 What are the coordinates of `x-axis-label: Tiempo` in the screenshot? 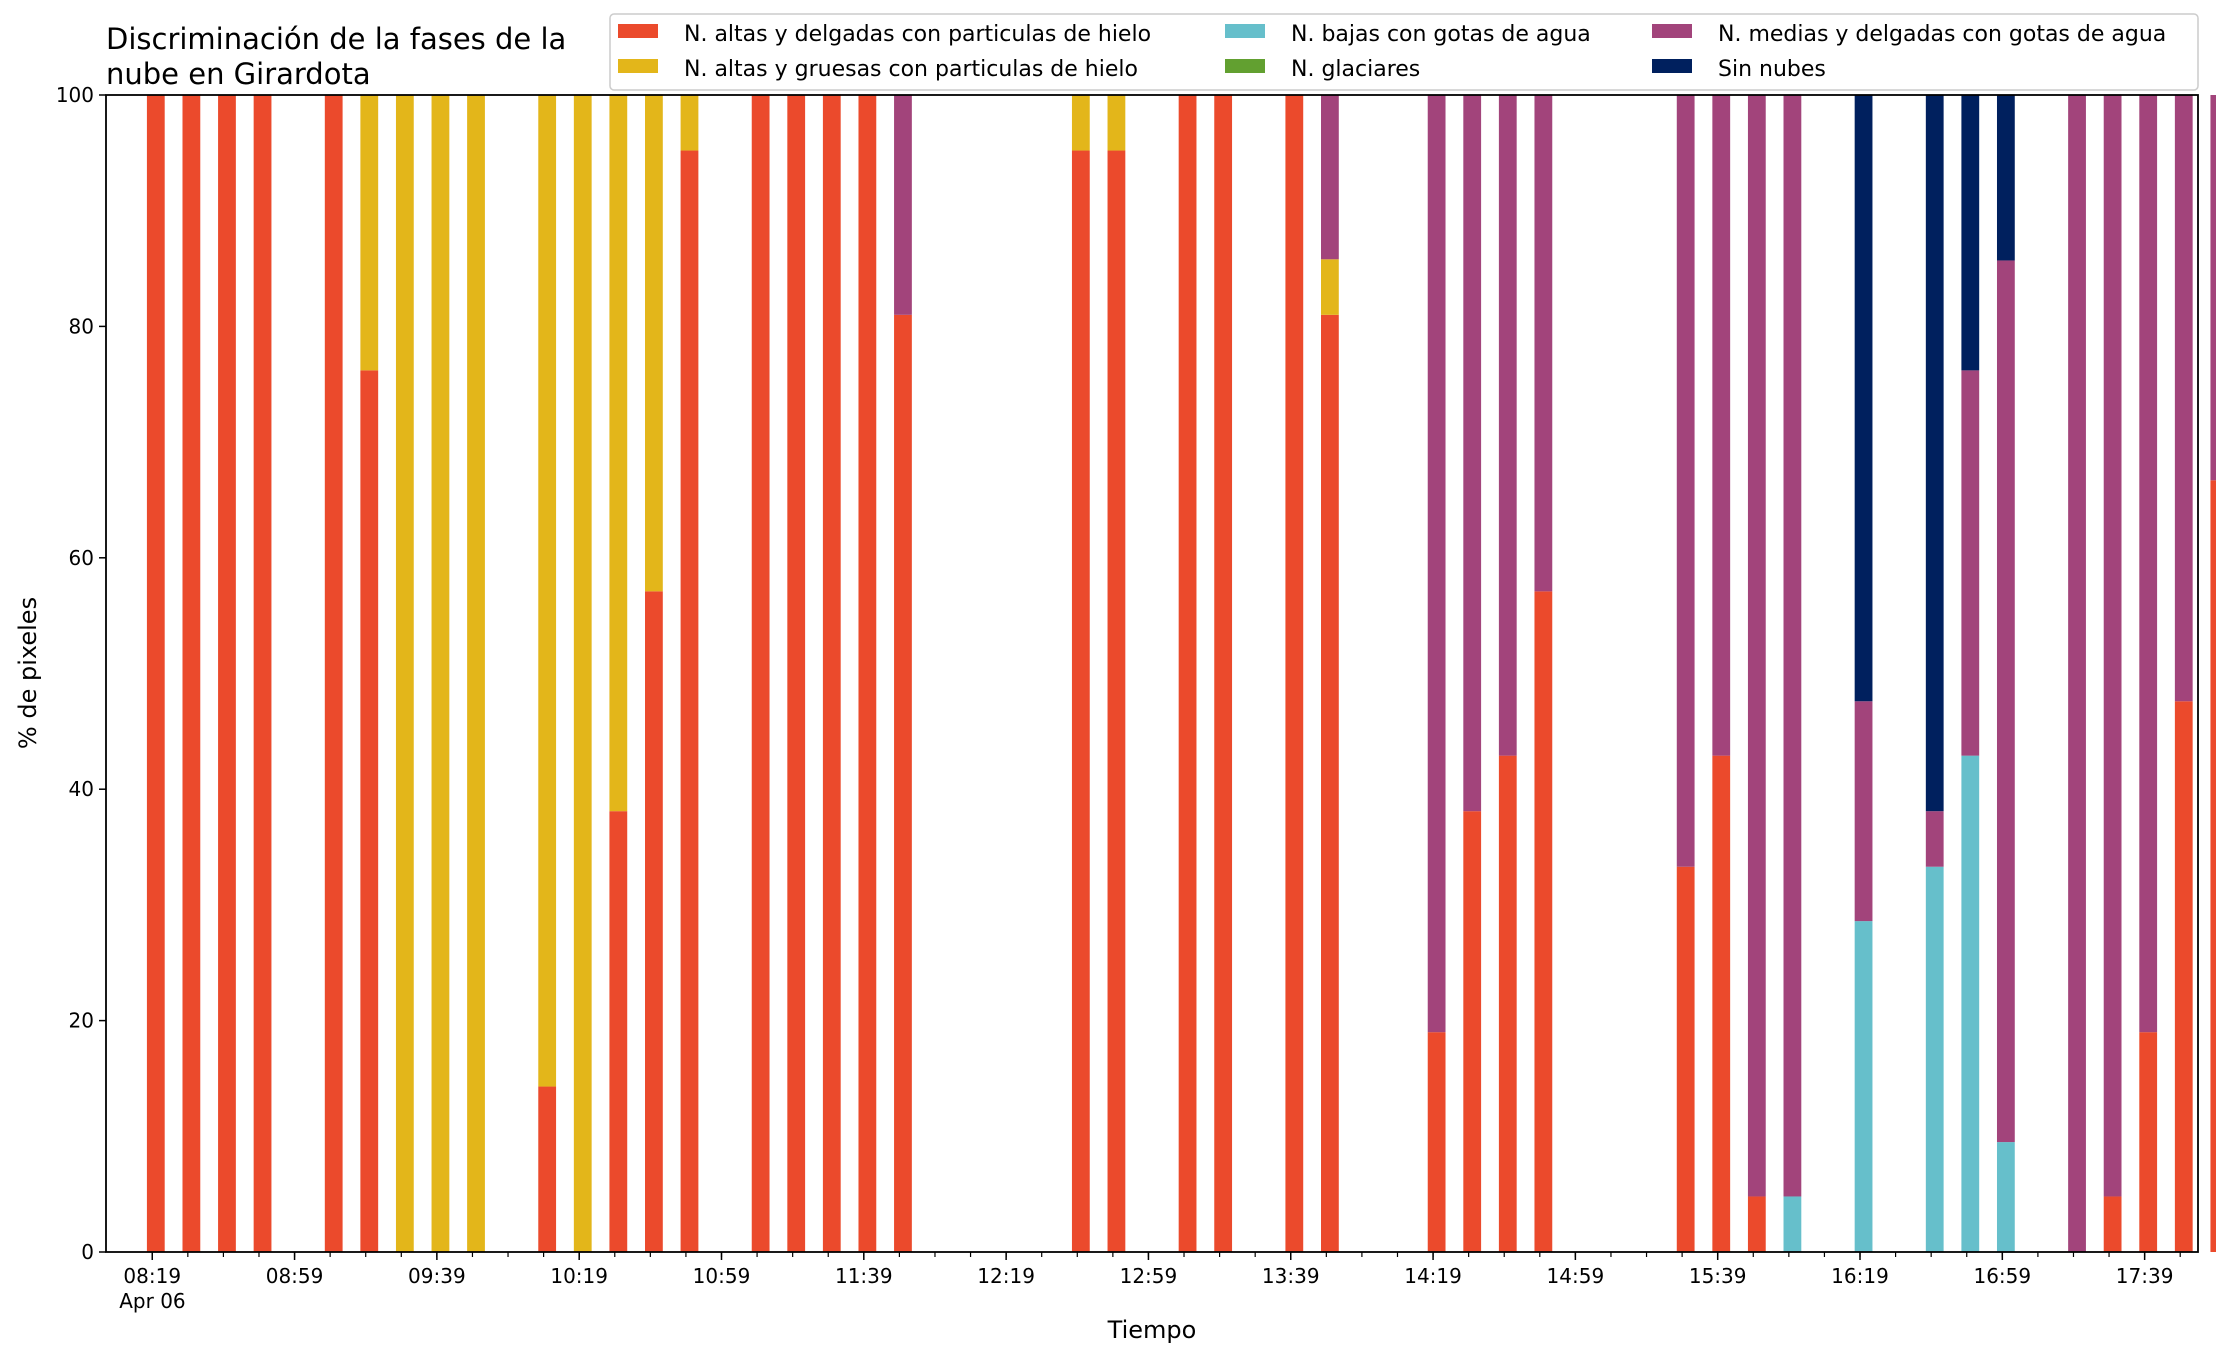 It's located at (1152, 1330).